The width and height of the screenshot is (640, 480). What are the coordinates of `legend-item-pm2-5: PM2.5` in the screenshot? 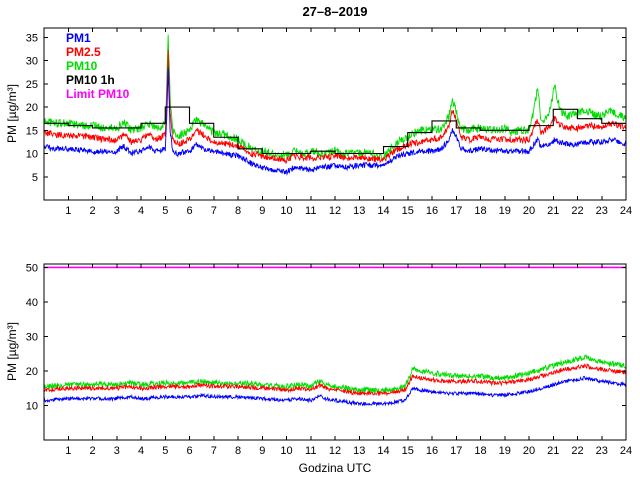 It's located at (83, 52).